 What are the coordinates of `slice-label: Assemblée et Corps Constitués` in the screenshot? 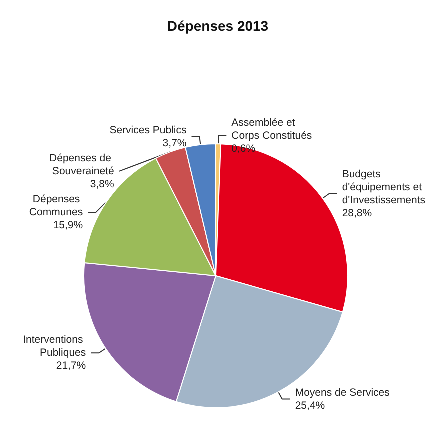 It's located at (272, 129).